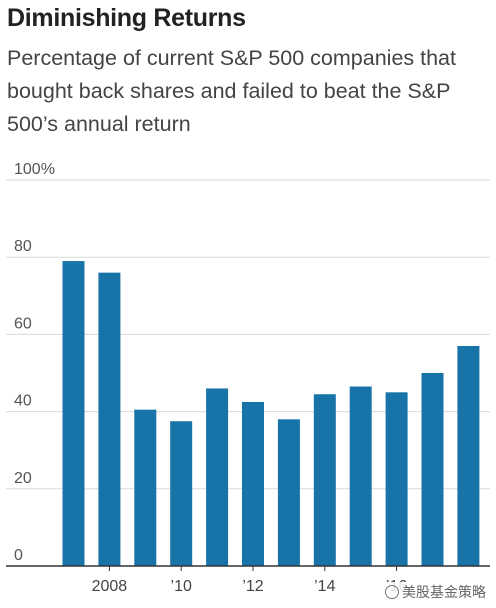 Image resolution: width=496 pixels, height=608 pixels. Describe the element at coordinates (252, 586) in the screenshot. I see `x-tick-label-2012: ’12` at that location.